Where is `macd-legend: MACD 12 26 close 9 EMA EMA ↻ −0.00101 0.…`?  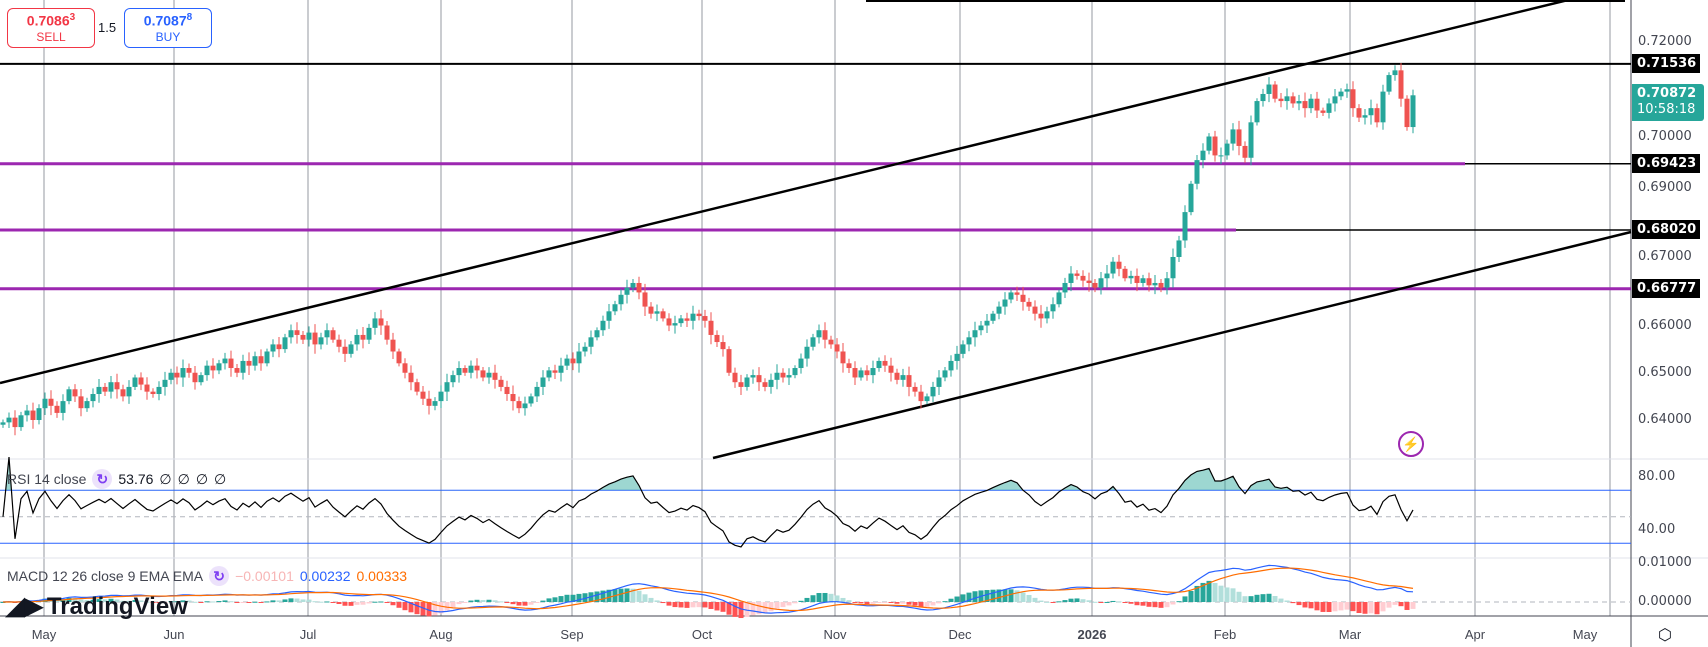 macd-legend: MACD 12 26 close 9 EMA EMA ↻ −0.00101 0.… is located at coordinates (207, 576).